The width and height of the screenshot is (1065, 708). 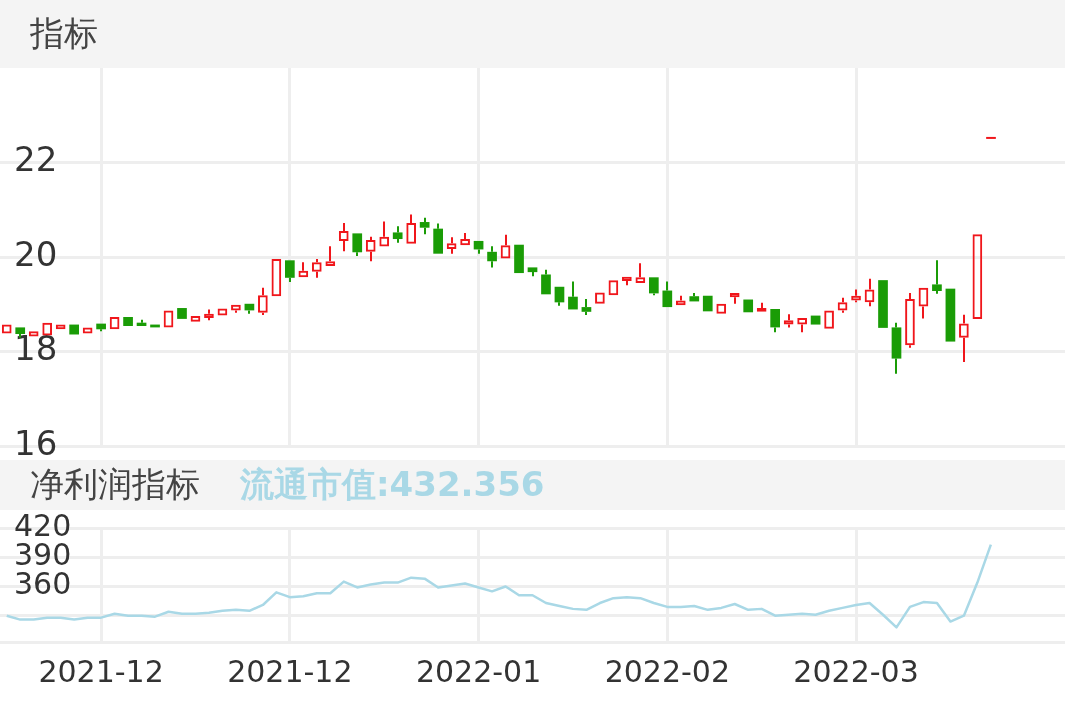 I want to click on y-tick-label: 18, so click(x=36, y=348).